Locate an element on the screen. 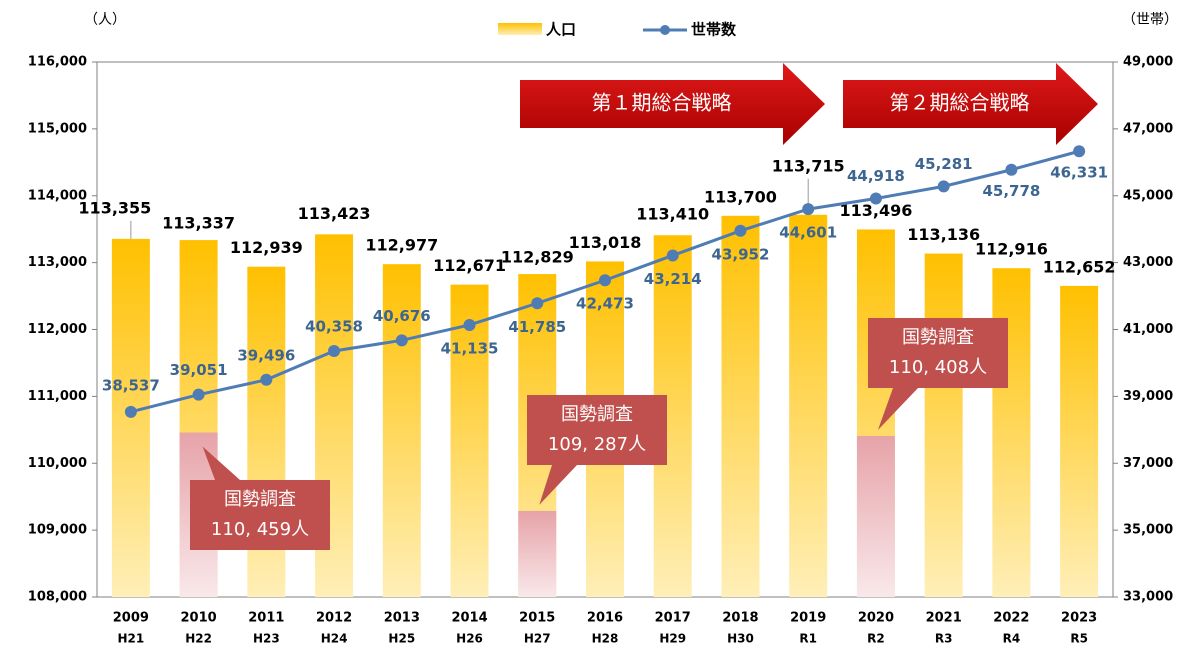  population-label: 113,355 is located at coordinates (114, 207).